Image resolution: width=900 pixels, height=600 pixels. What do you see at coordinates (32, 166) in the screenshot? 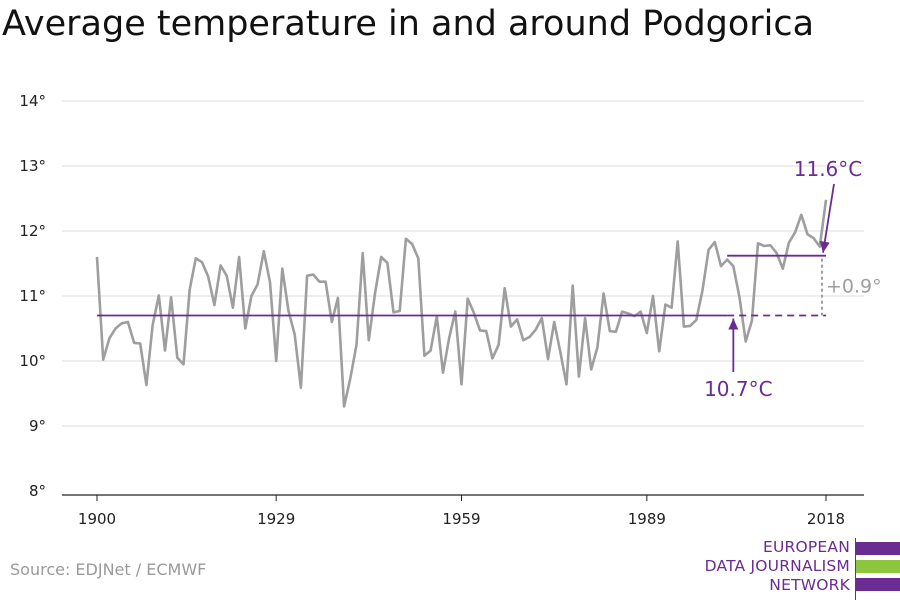
I see `y-tick-label: 13°` at bounding box center [32, 166].